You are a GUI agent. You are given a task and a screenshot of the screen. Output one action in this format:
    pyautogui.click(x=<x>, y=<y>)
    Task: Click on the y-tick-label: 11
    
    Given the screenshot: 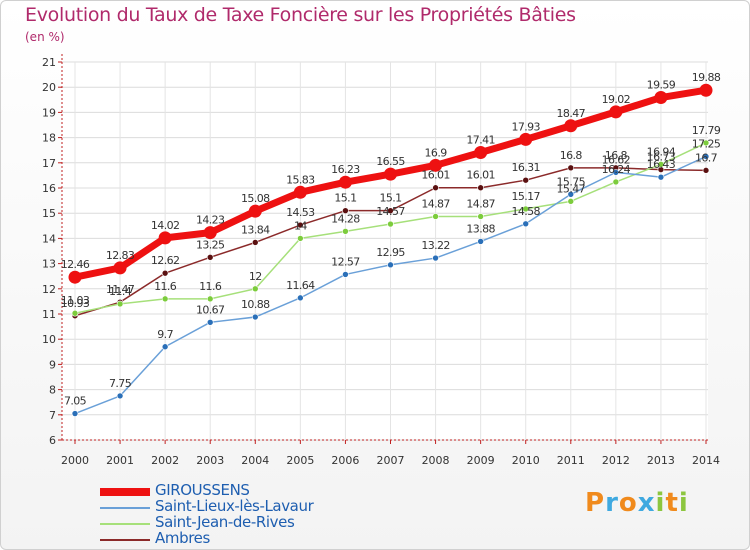 What is the action you would take?
    pyautogui.click(x=49, y=314)
    